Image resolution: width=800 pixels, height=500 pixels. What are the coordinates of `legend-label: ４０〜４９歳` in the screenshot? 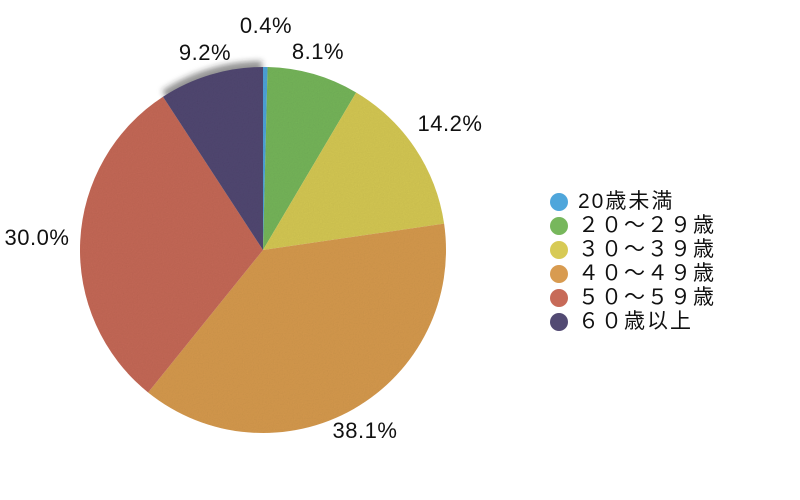 It's located at (647, 273).